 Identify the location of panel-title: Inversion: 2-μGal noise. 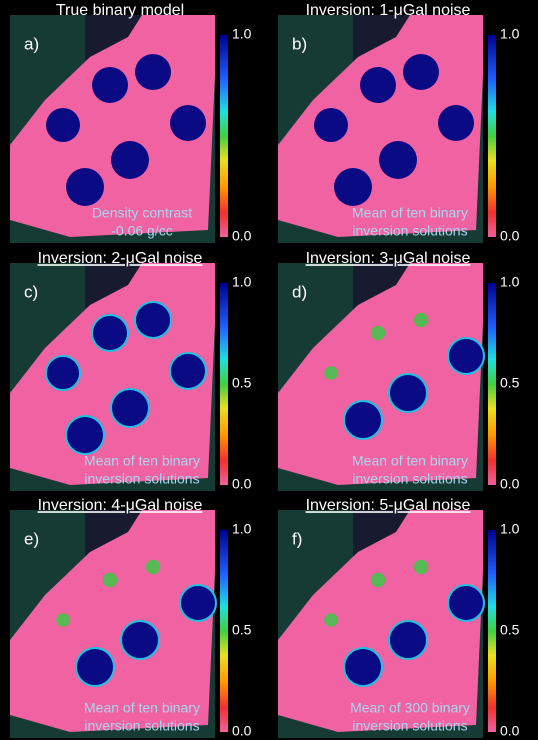
(120, 258).